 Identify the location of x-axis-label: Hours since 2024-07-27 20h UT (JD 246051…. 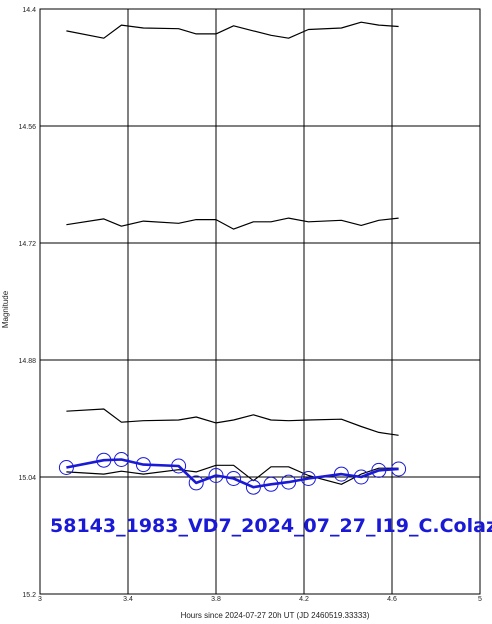
(275, 615).